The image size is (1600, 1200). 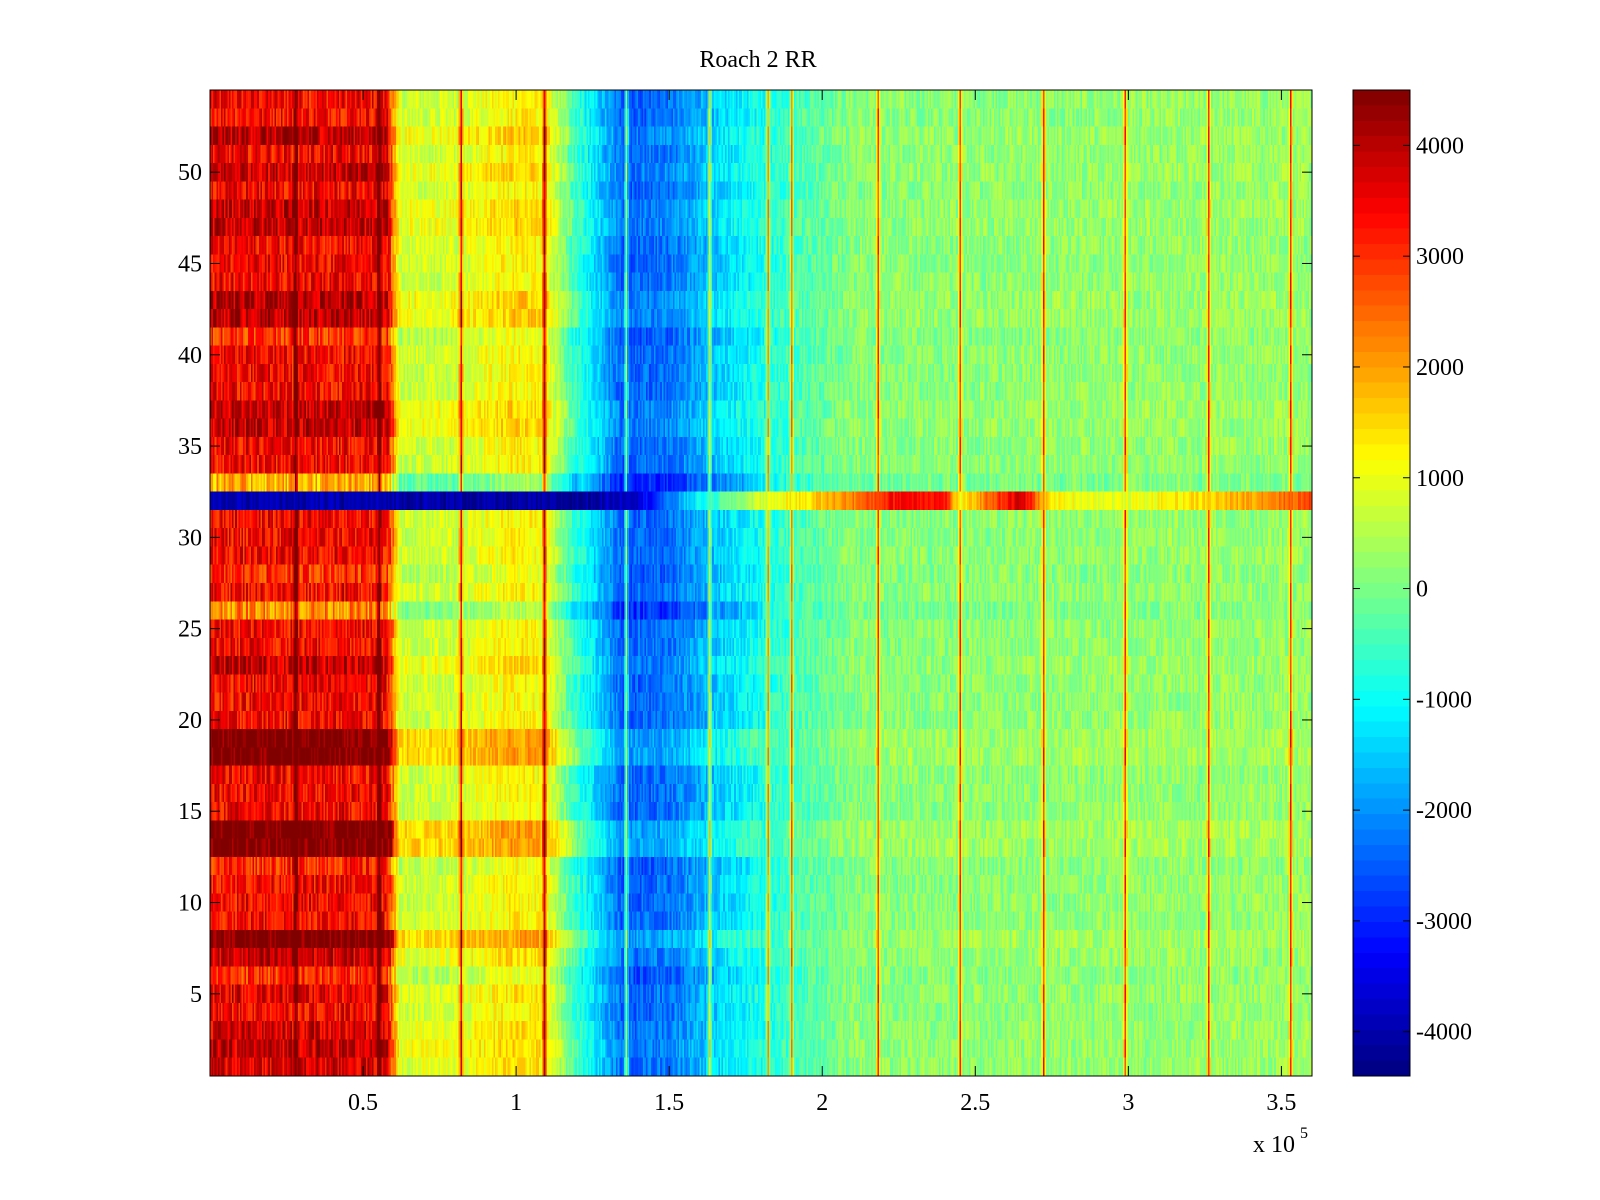 What do you see at coordinates (1304, 1133) in the screenshot?
I see `x-exponent-power: 5` at bounding box center [1304, 1133].